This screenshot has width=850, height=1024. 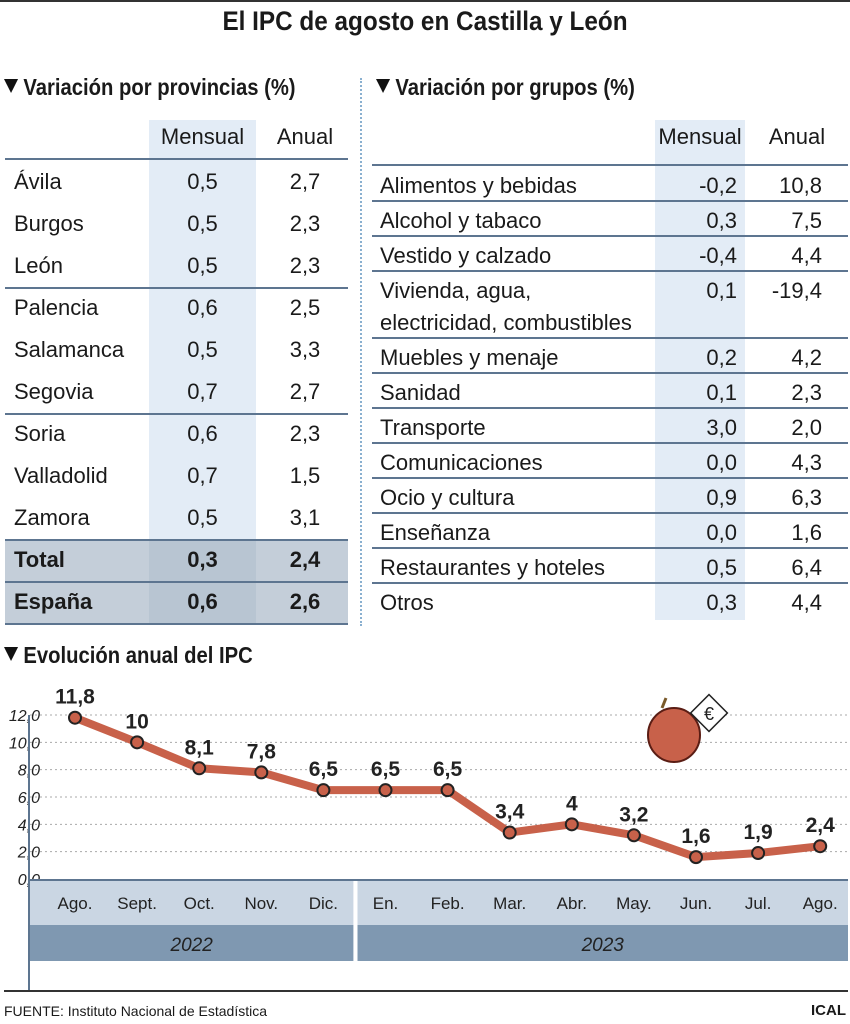 What do you see at coordinates (305, 391) in the screenshot?
I see `province-anual: 2,7` at bounding box center [305, 391].